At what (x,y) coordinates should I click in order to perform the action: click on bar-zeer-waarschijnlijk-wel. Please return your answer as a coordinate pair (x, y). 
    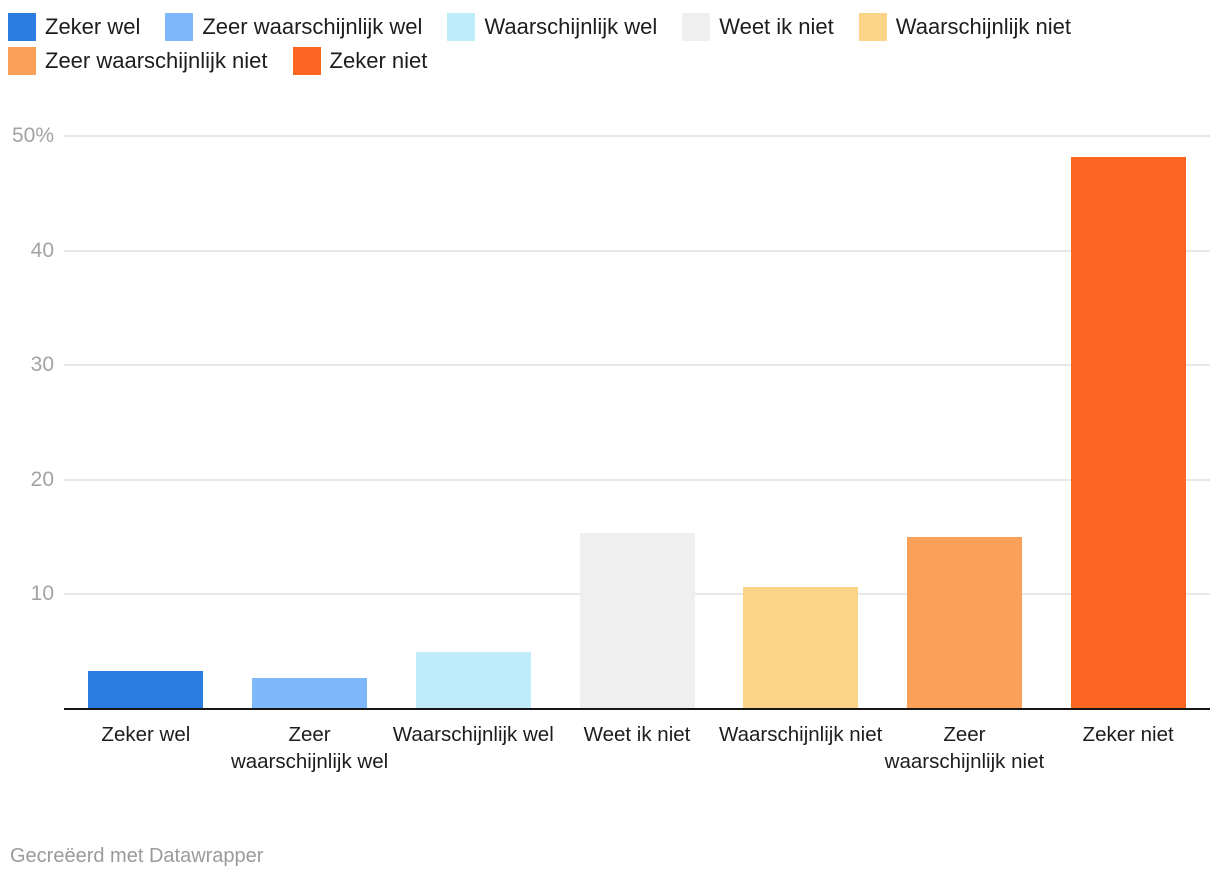
    Looking at the image, I should click on (310, 693).